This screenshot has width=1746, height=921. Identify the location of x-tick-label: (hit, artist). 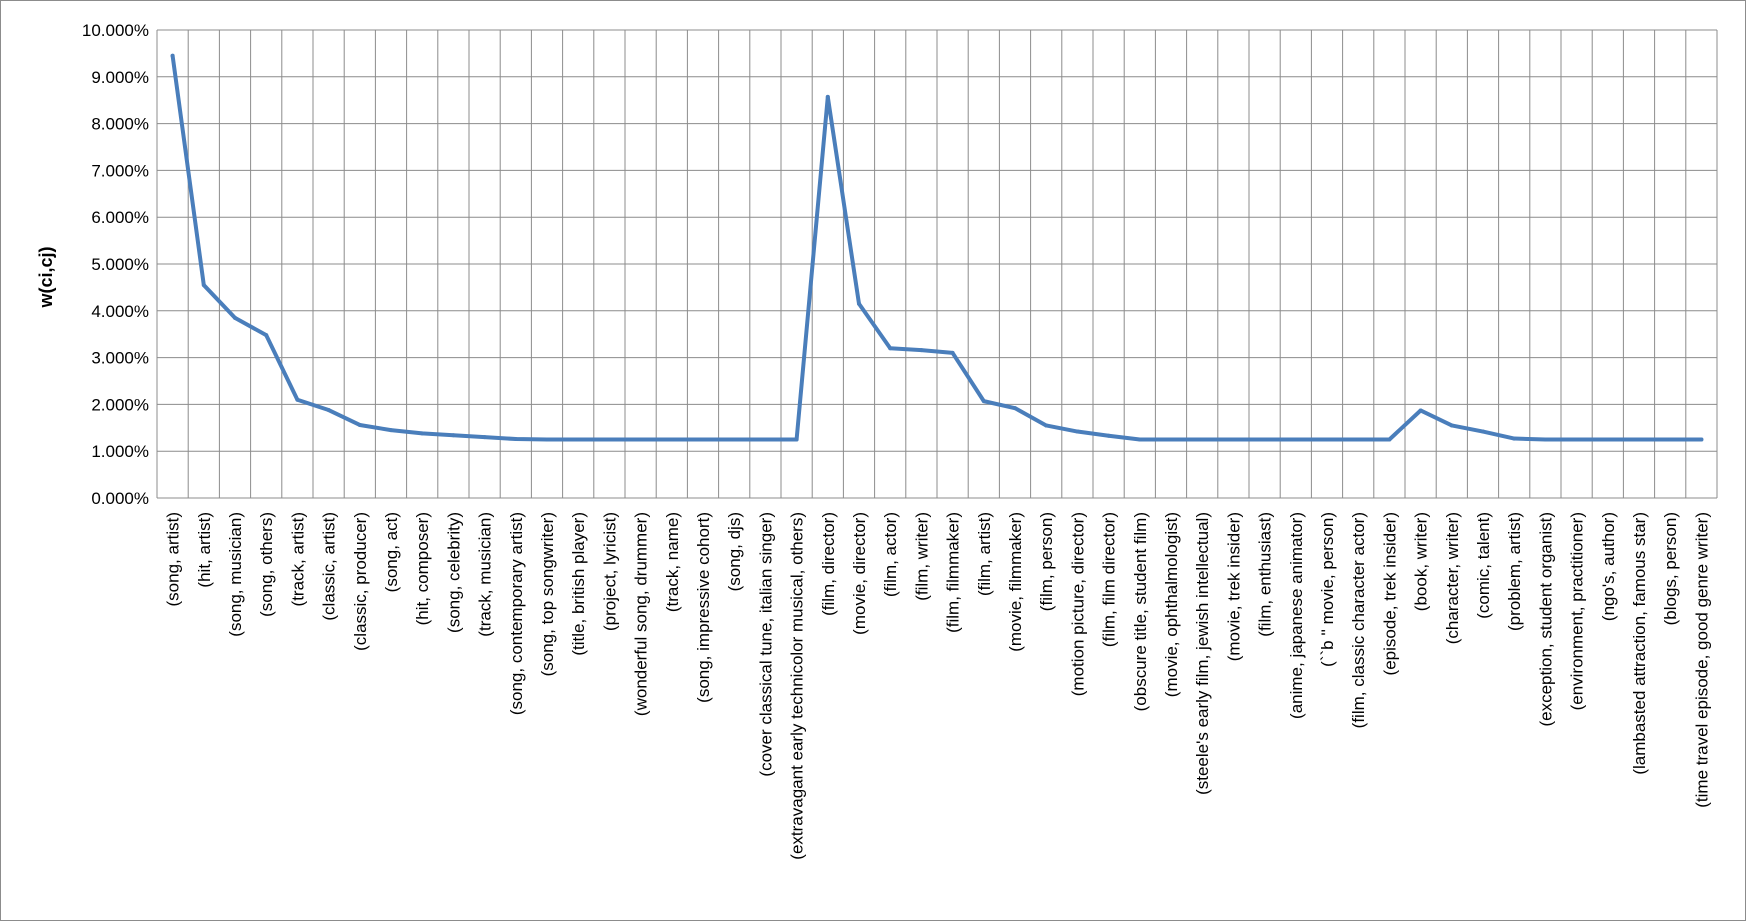
(204, 550).